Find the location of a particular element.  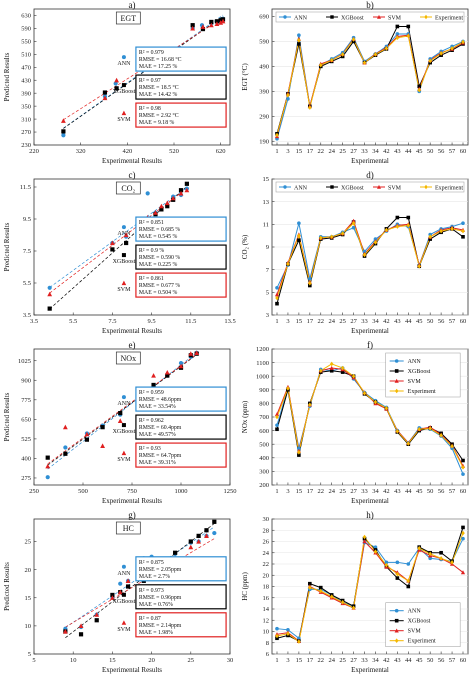

tag-box is located at coordinates (128, 188).